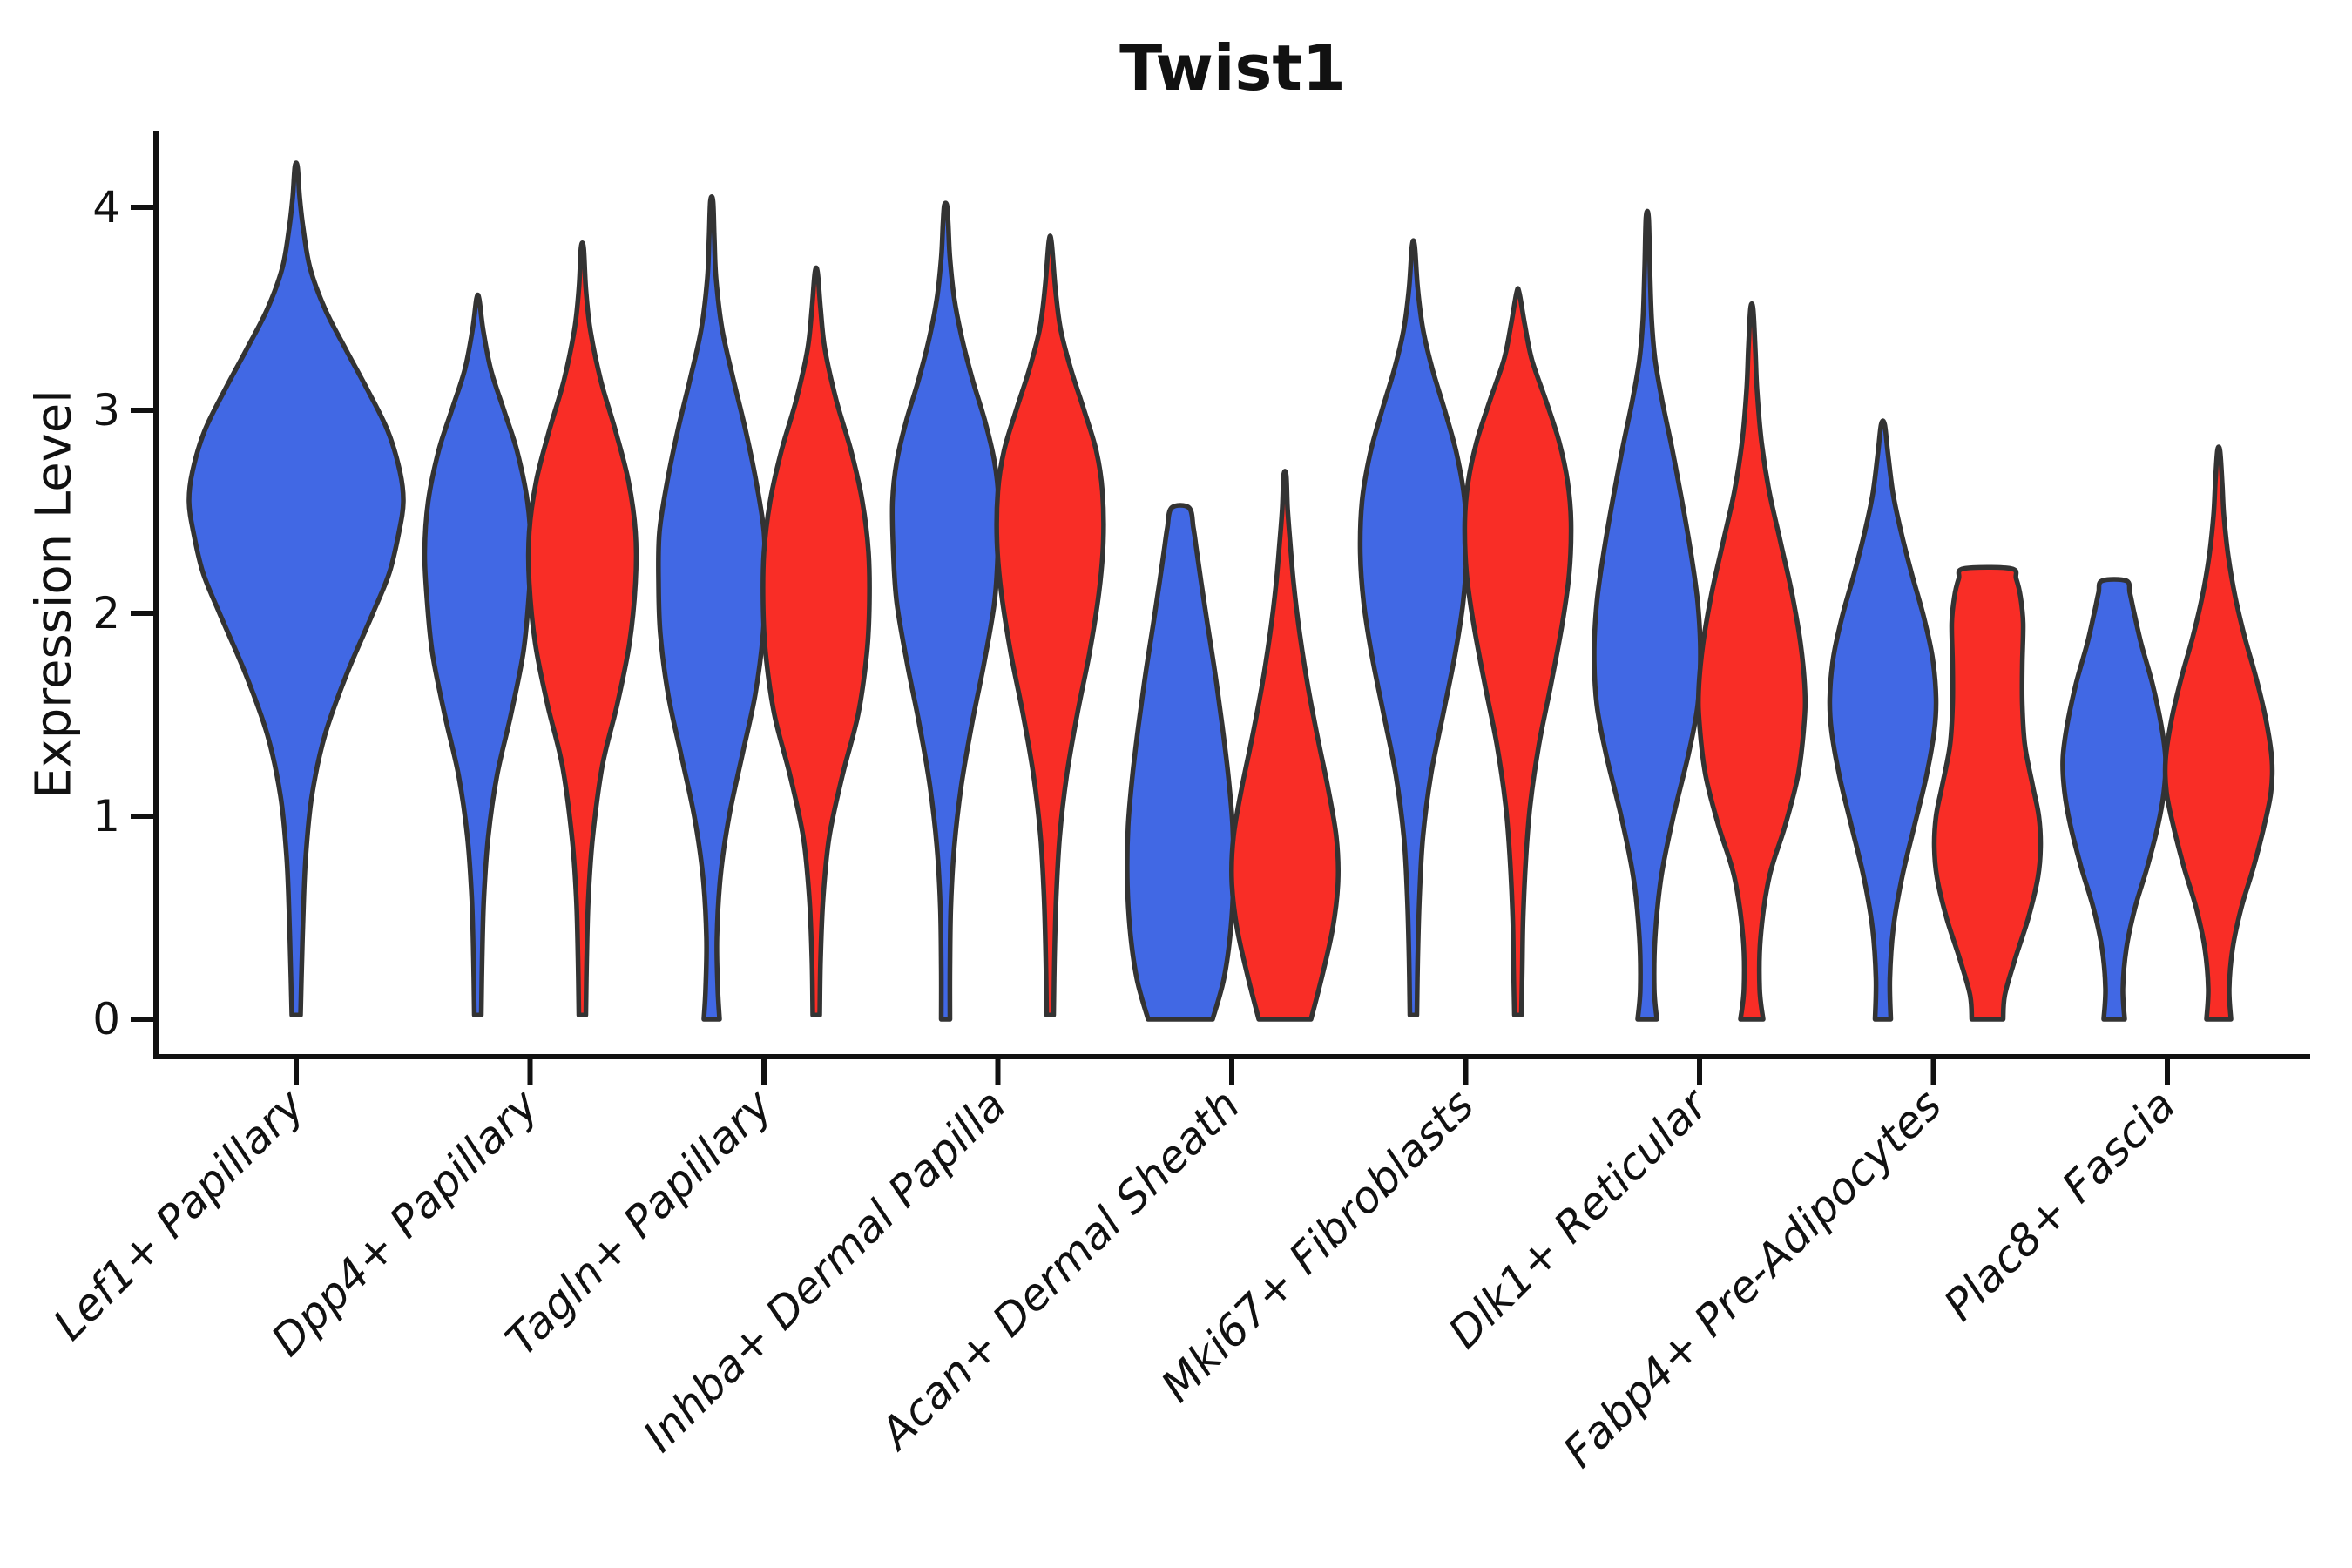  I want to click on violin-dlk1-reticular-left, so click(1647, 615).